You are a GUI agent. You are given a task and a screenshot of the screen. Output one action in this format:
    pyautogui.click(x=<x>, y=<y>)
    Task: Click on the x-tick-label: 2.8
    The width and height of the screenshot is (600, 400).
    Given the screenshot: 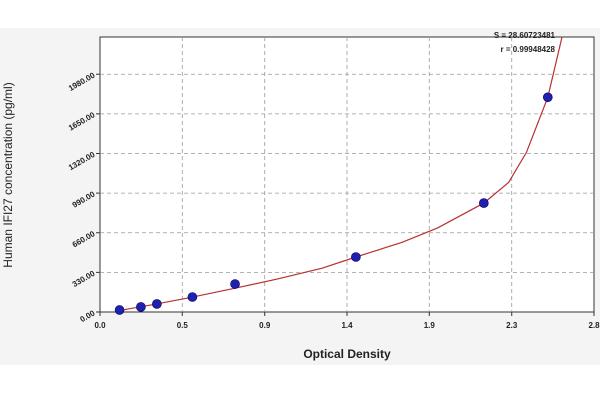 What is the action you would take?
    pyautogui.click(x=594, y=325)
    